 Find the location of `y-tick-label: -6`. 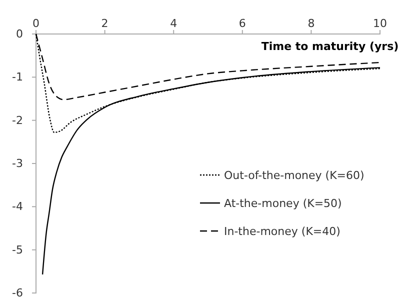

y-tick-label: -6 is located at coordinates (17, 293).